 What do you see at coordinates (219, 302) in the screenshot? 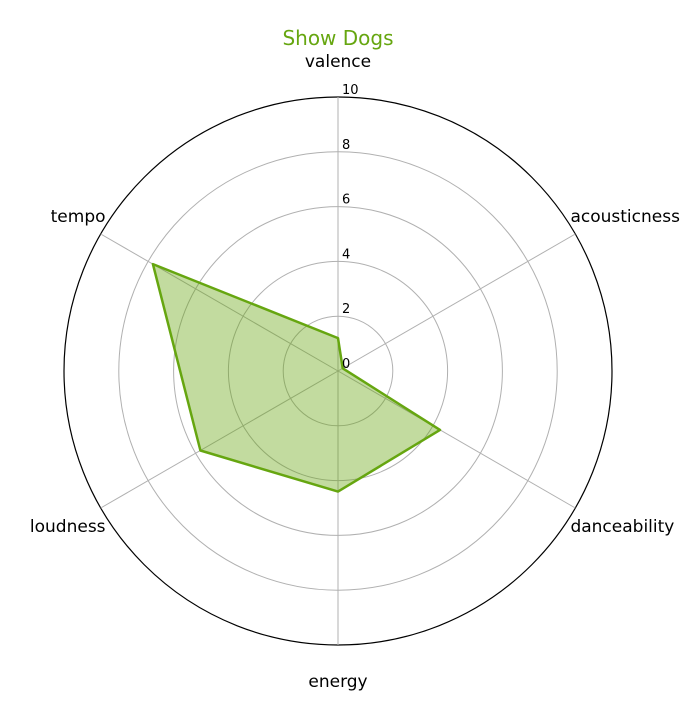
I see `radar-spoke-tempo` at bounding box center [219, 302].